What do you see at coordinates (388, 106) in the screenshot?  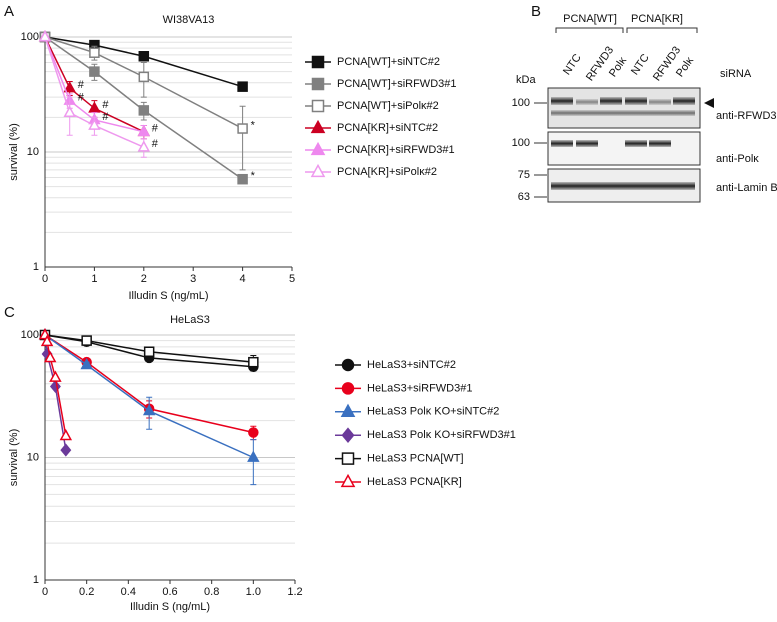 I see `legend-label: PCNA[WT]+siPolκ#2` at bounding box center [388, 106].